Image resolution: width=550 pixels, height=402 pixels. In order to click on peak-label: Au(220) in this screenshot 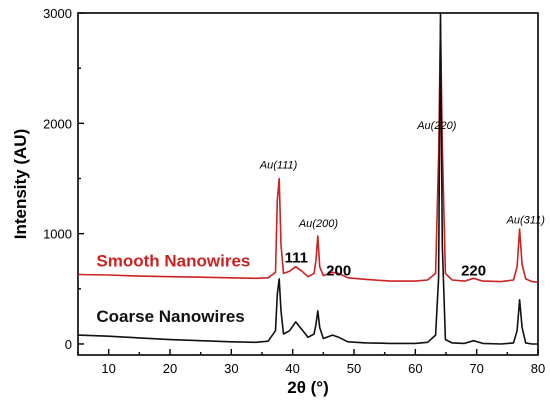, I will do `click(436, 126)`.